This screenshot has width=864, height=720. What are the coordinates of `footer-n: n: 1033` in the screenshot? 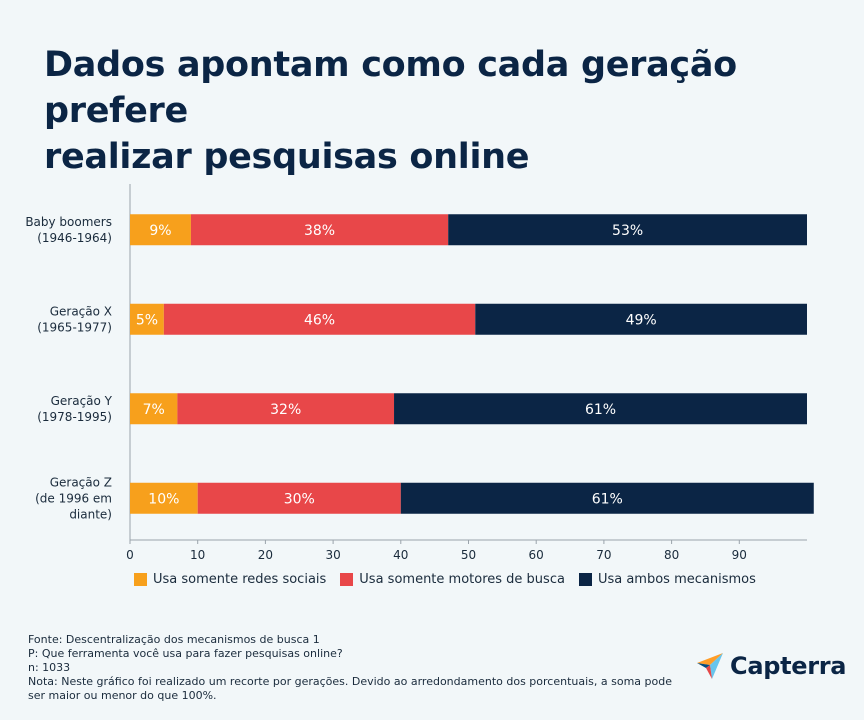 It's located at (49, 667).